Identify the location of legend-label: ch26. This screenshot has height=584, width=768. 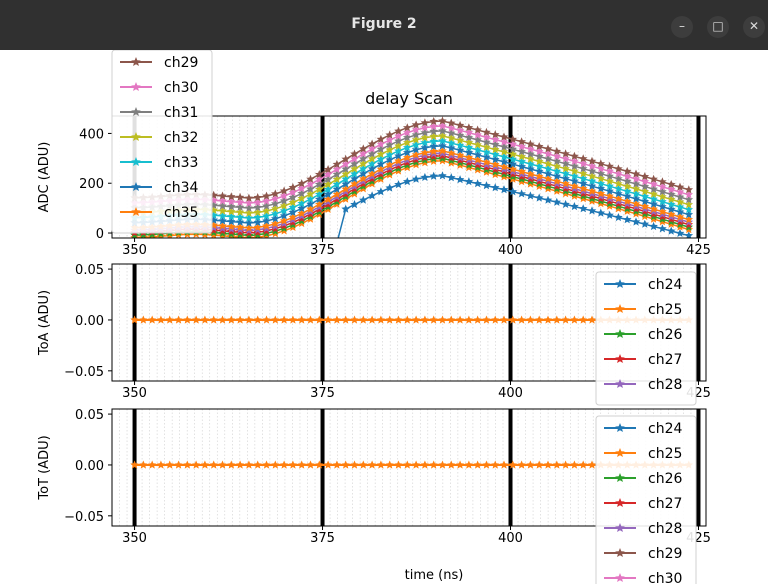
(665, 335).